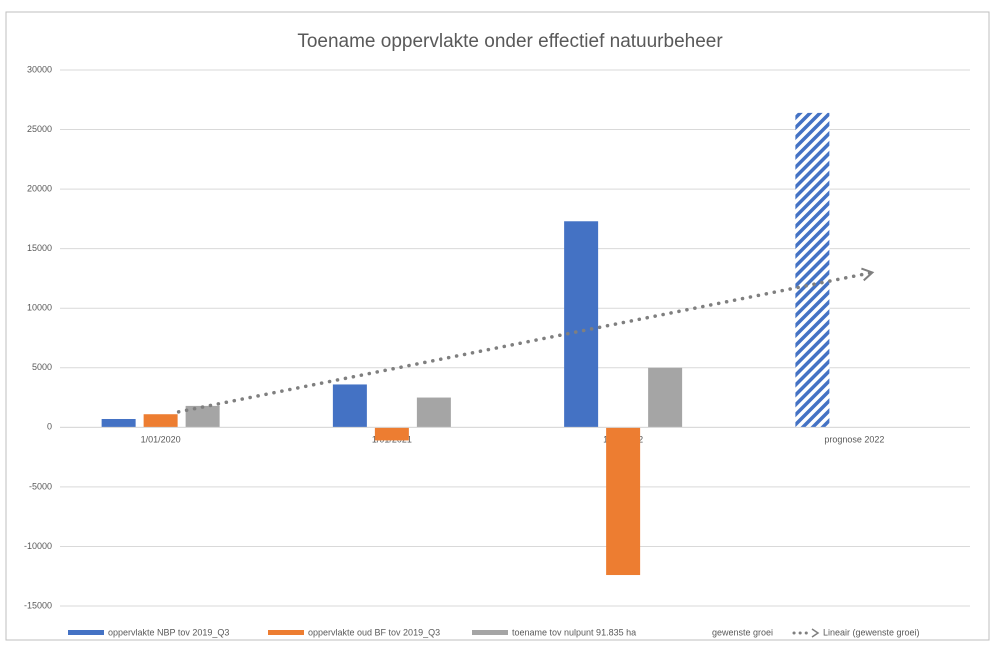 The height and width of the screenshot is (646, 995). What do you see at coordinates (39, 308) in the screenshot?
I see `y-tick-label: 10000` at bounding box center [39, 308].